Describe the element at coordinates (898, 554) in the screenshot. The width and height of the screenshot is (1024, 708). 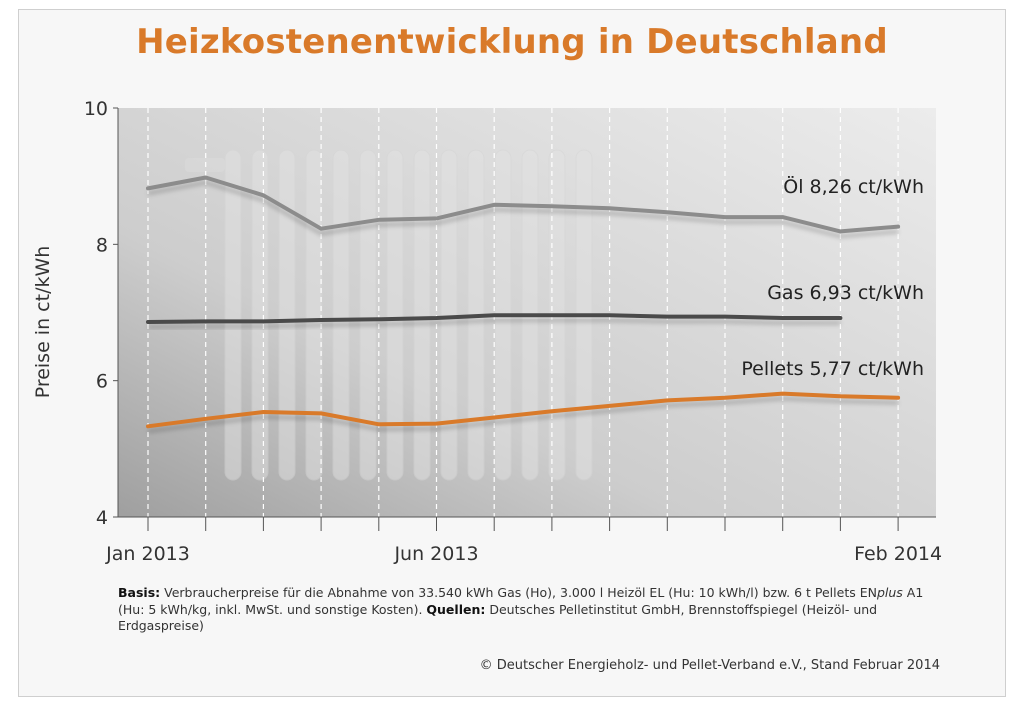
I see `x-tick-label: Feb 2014` at that location.